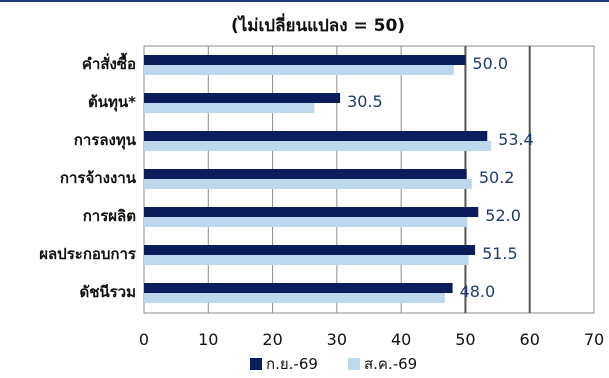 The height and width of the screenshot is (378, 609). I want to click on category-label: การจ้างงาน, so click(98, 178).